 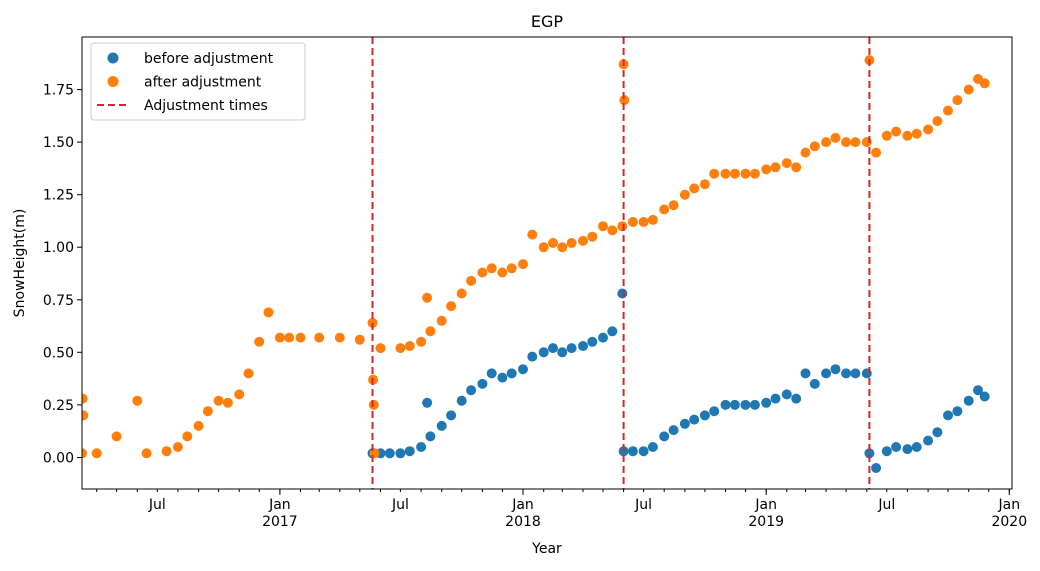 I want to click on chart-title: EGP, so click(x=547, y=21).